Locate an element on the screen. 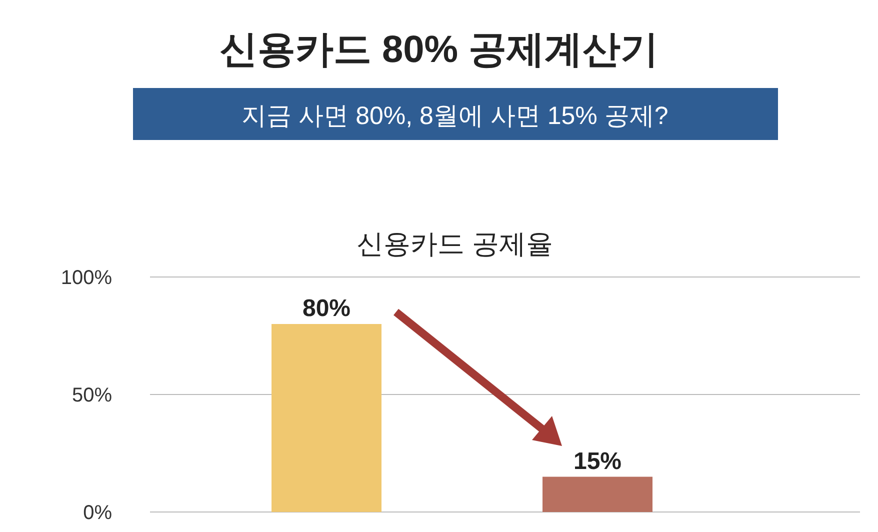  chart-title: 신용카드 80% 공제계산기 is located at coordinates (439, 50).